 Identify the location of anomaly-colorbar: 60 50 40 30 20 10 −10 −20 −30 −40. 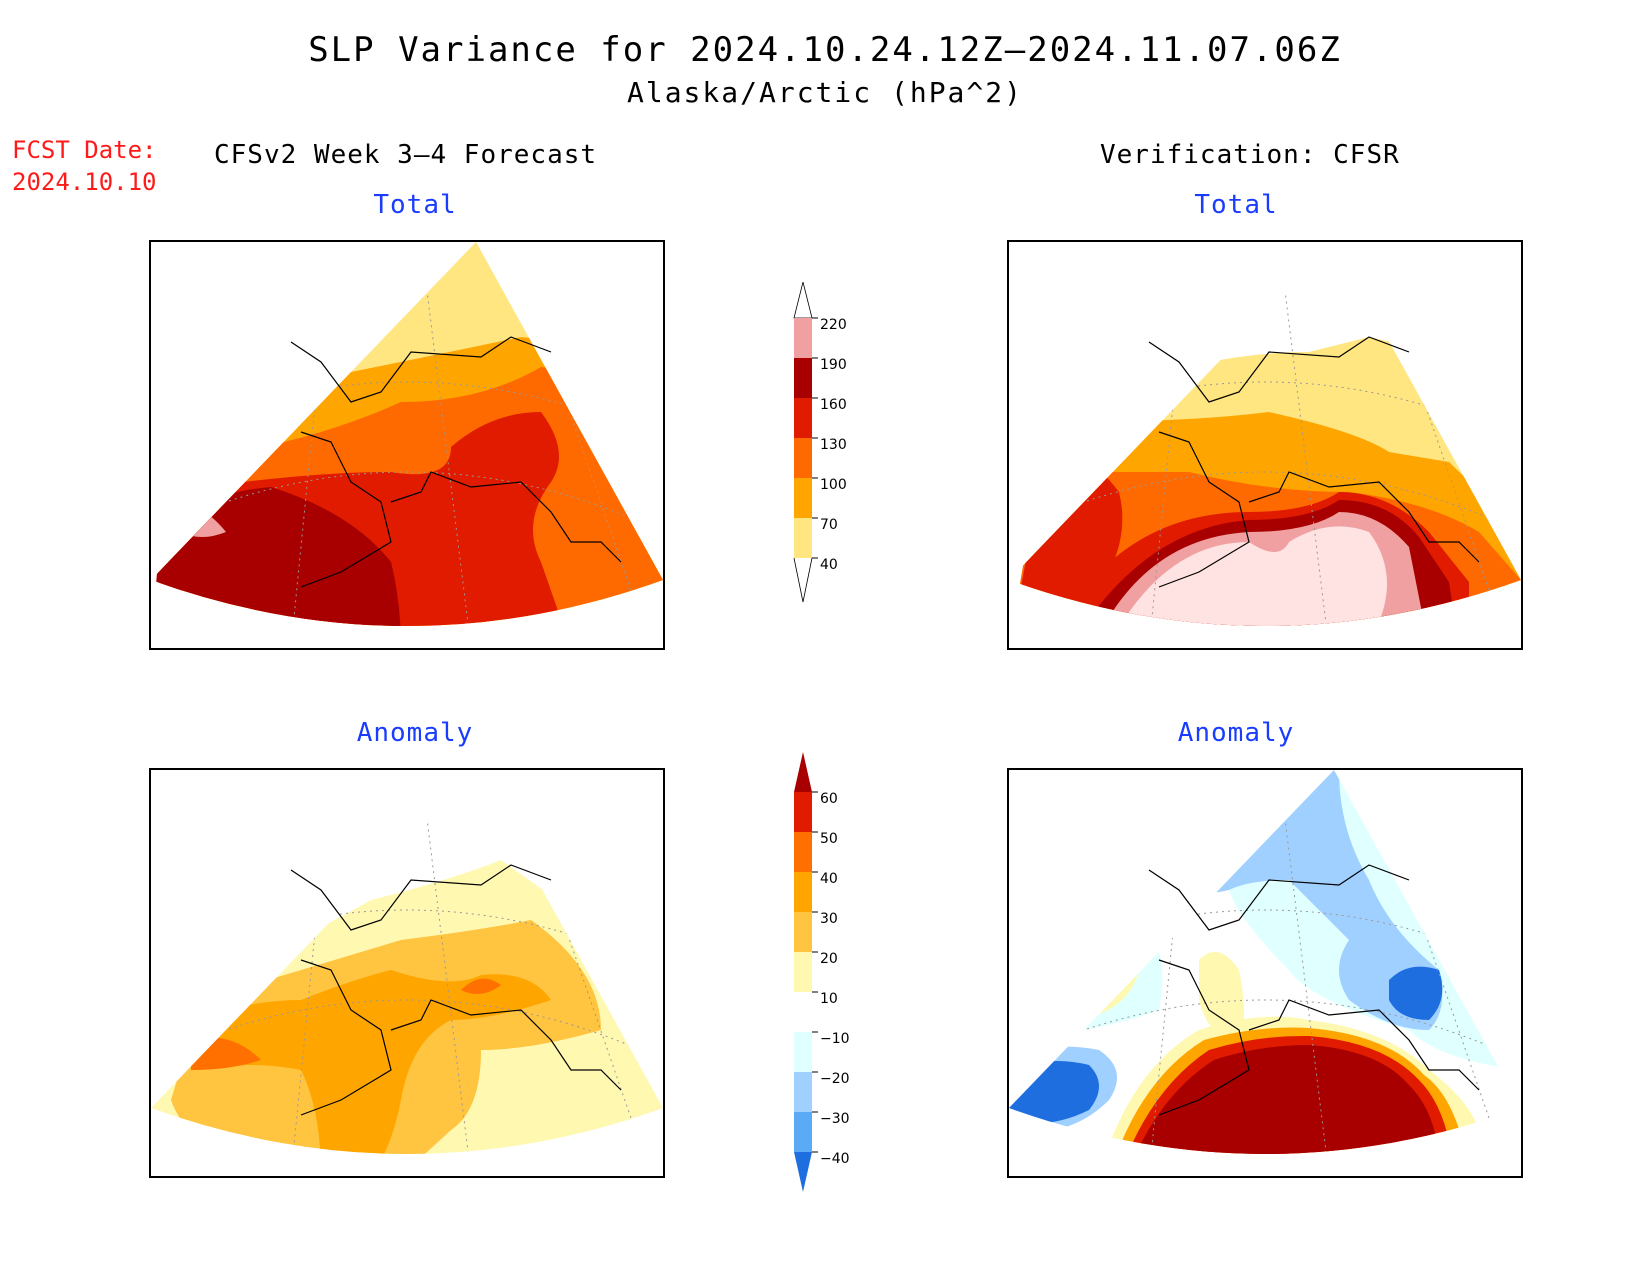
(822, 972).